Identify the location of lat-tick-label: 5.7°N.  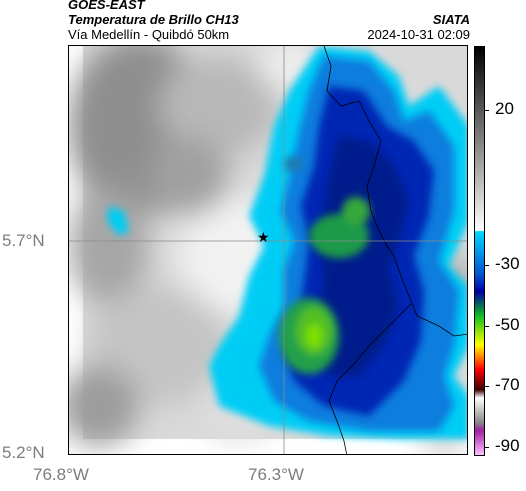
(23, 240).